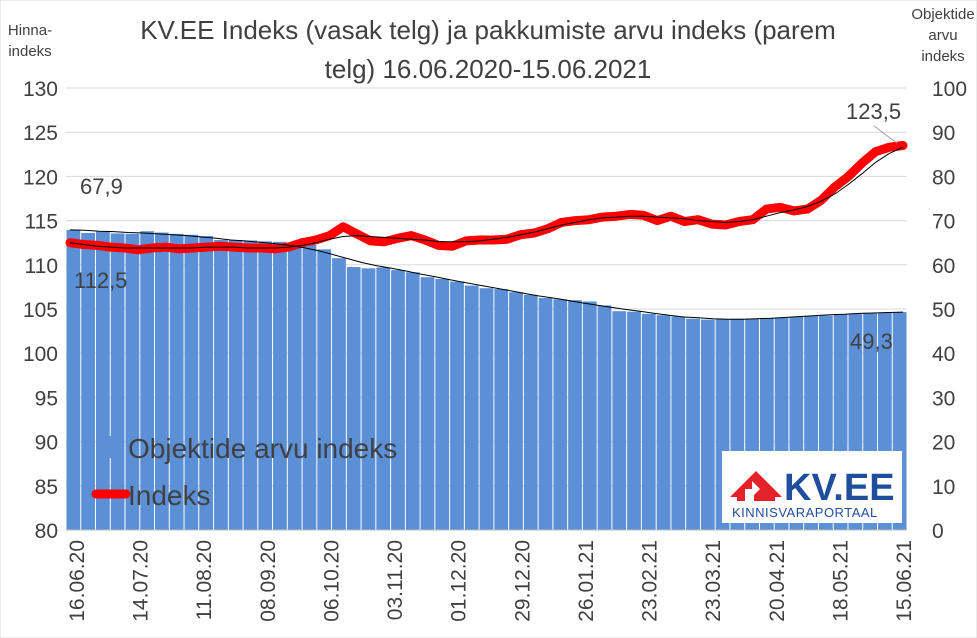 The width and height of the screenshot is (977, 638). What do you see at coordinates (943, 487) in the screenshot?
I see `right-tick-label-1: 10` at bounding box center [943, 487].